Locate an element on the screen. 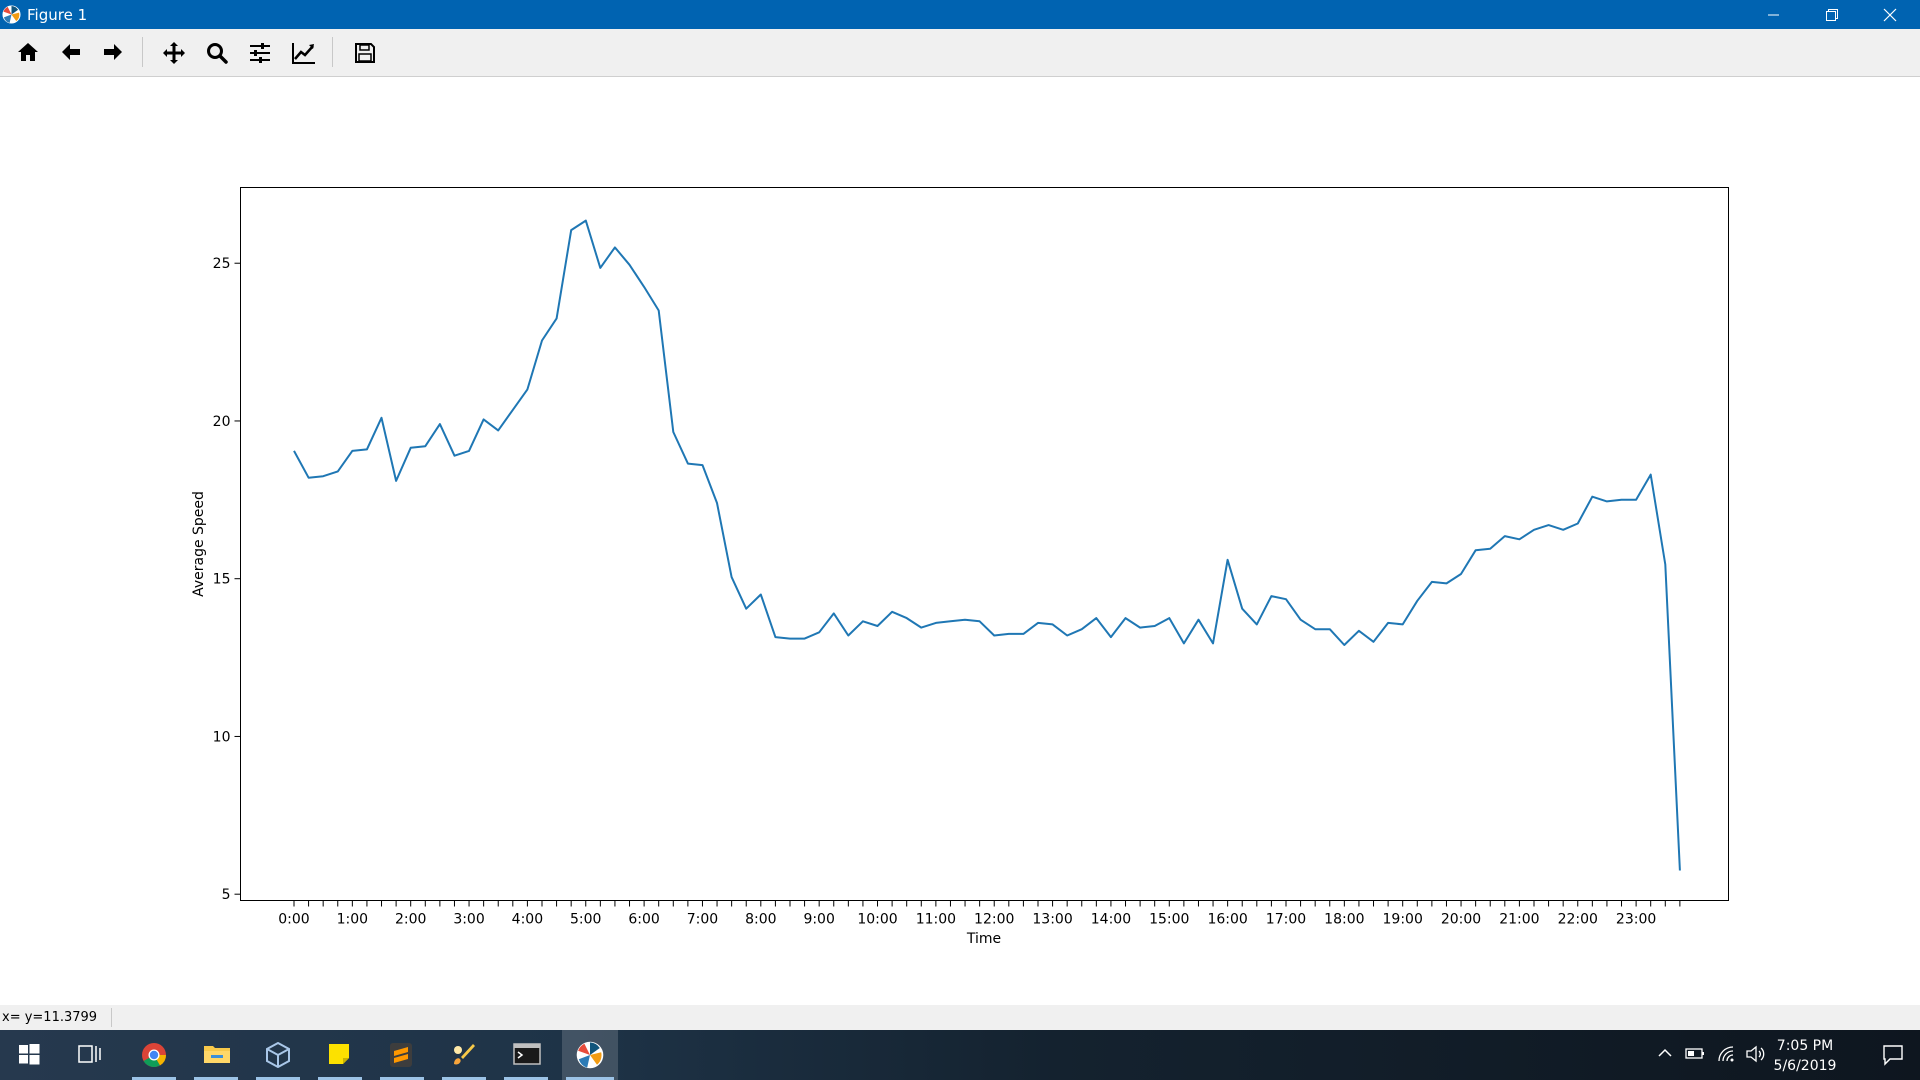 This screenshot has width=1920, height=1080. save-button is located at coordinates (364, 52).